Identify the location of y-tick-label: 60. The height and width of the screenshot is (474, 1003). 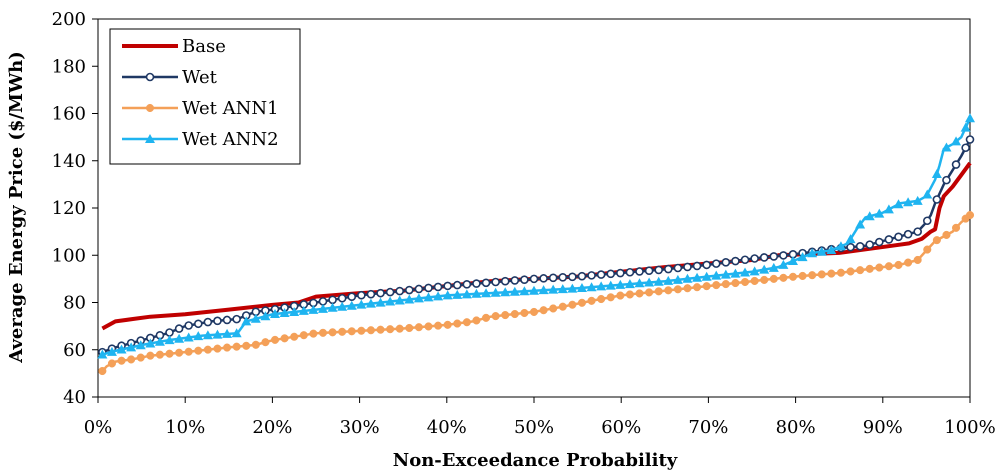
(74, 350).